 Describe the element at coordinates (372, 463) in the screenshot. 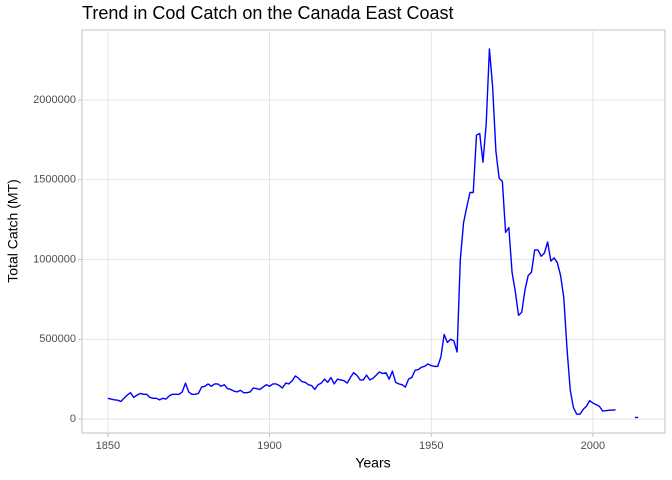

I see `x-axis-title: Years` at that location.